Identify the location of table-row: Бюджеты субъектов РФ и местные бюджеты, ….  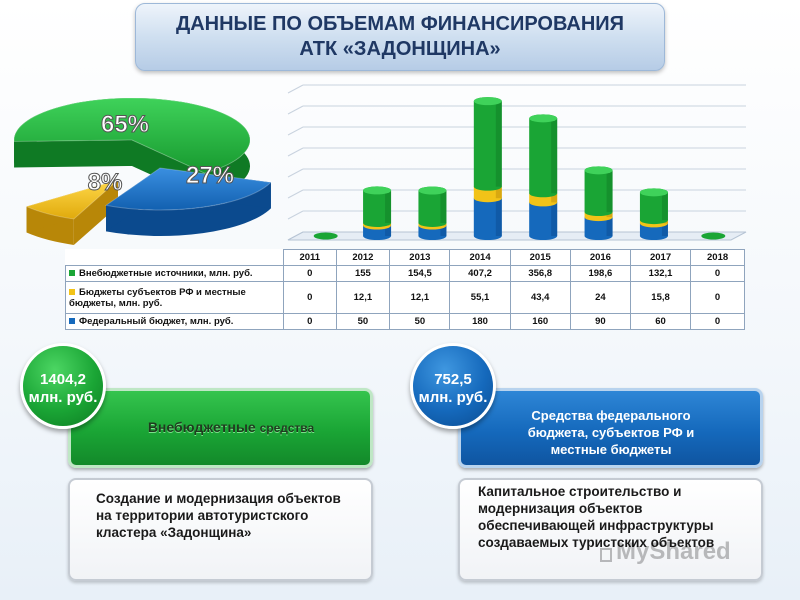
(405, 297).